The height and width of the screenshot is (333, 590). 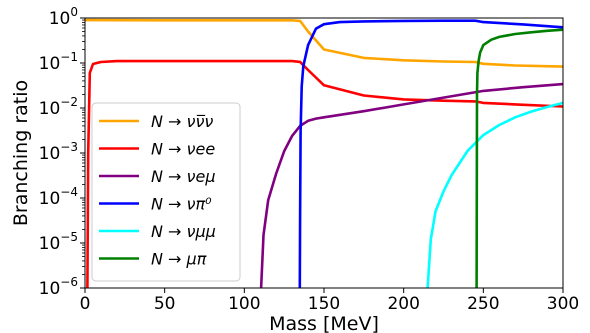 I want to click on legend-label-2: N → νeμ, so click(x=183, y=176).